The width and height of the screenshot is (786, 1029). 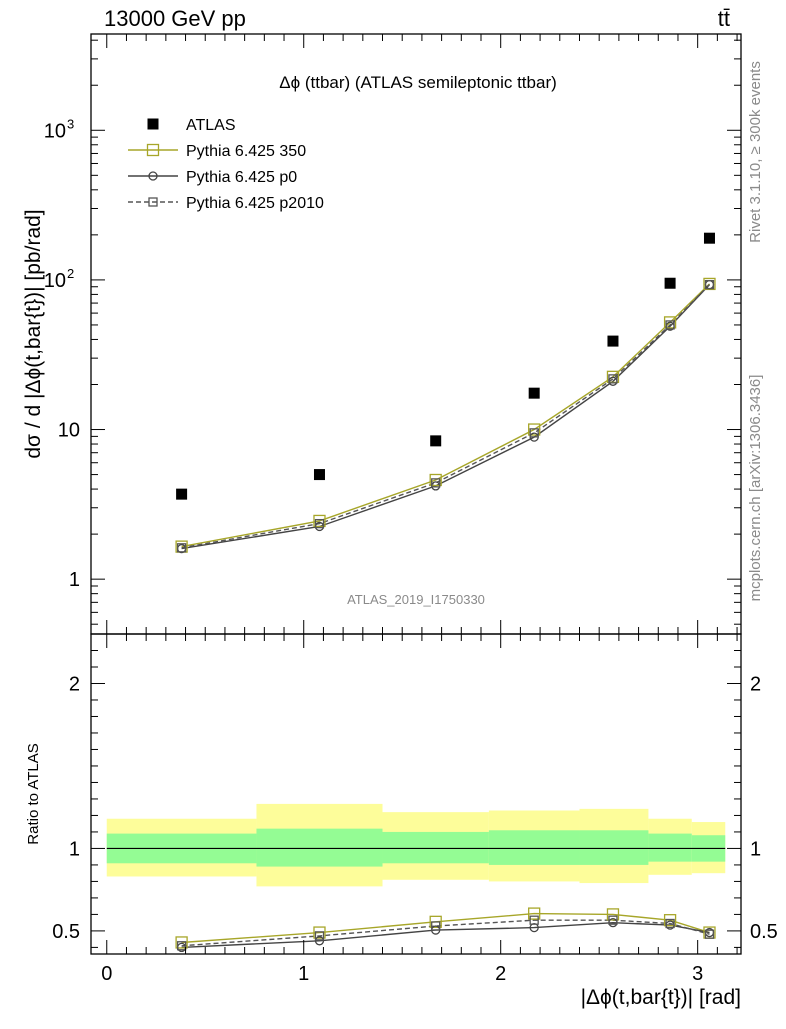 What do you see at coordinates (697, 974) in the screenshot?
I see `x-tick-label-3: 3` at bounding box center [697, 974].